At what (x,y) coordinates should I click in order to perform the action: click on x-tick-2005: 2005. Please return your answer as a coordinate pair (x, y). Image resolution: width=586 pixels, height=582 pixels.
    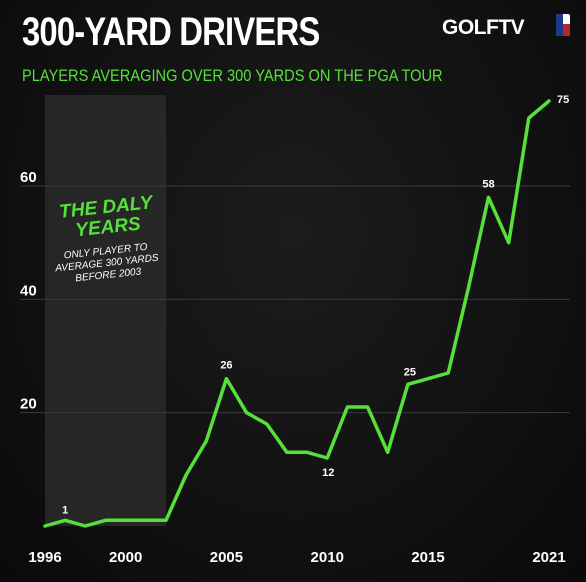
    Looking at the image, I should click on (226, 557).